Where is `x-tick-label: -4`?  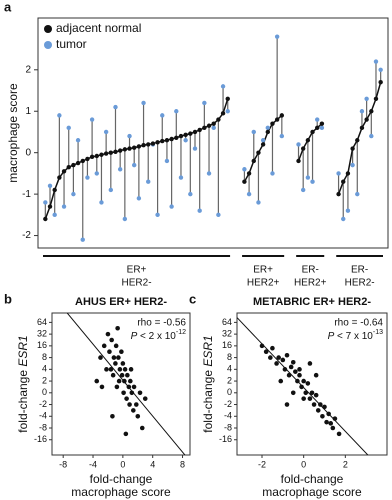
x-tick-label: -4 is located at coordinates (93, 464).